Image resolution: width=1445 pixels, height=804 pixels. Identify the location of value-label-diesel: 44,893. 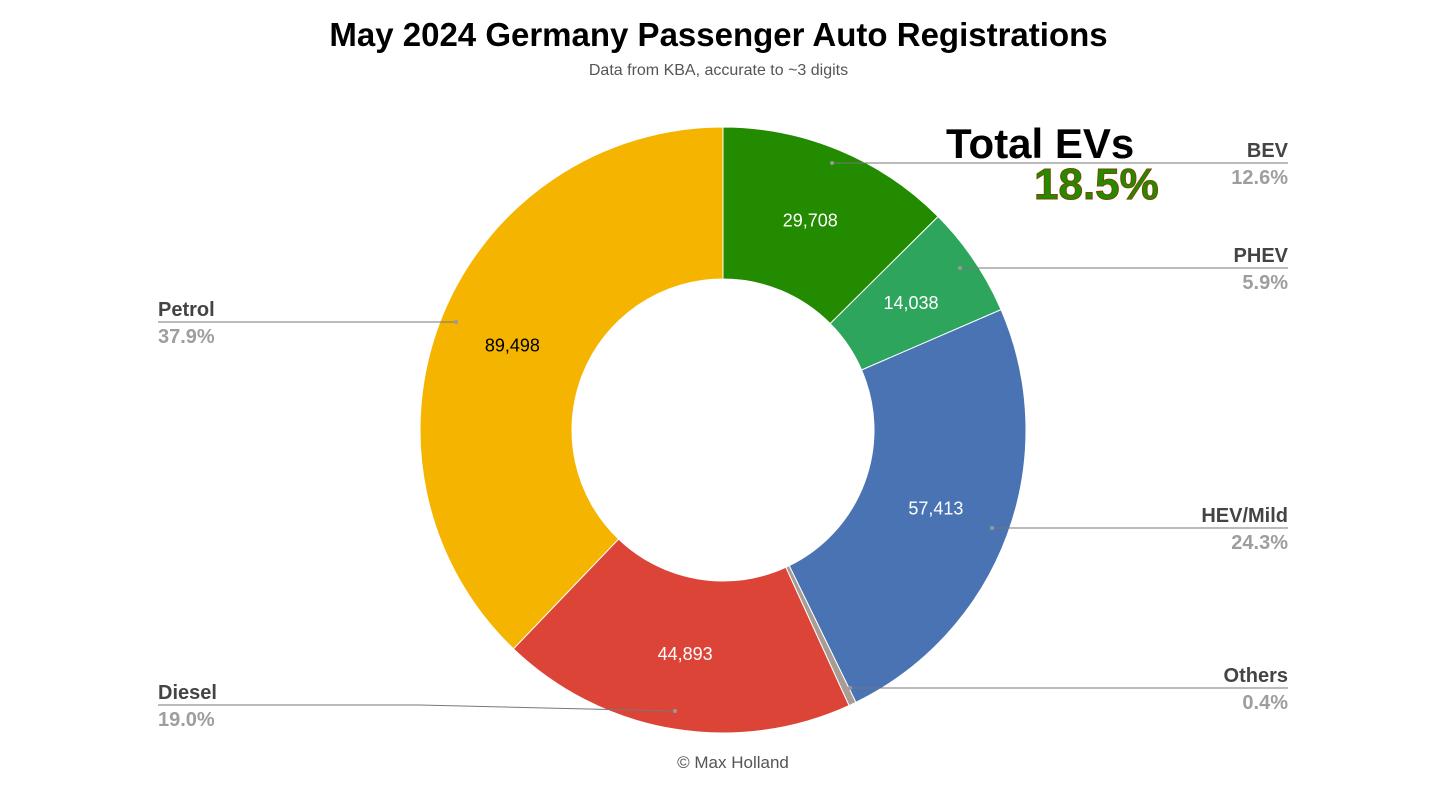
(685, 654).